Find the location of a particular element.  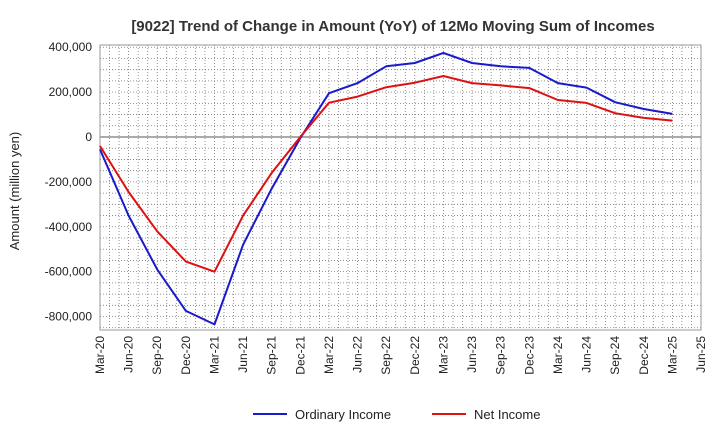

y-tick-label: 200,000 is located at coordinates (71, 92).